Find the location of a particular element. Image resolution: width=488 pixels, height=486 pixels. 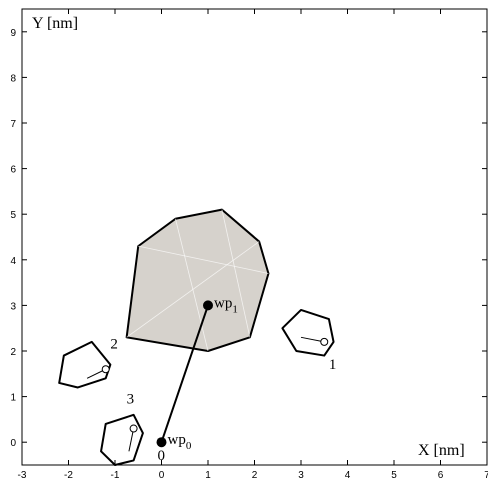

path-layer: wp0 wp1 is located at coordinates (197, 373).